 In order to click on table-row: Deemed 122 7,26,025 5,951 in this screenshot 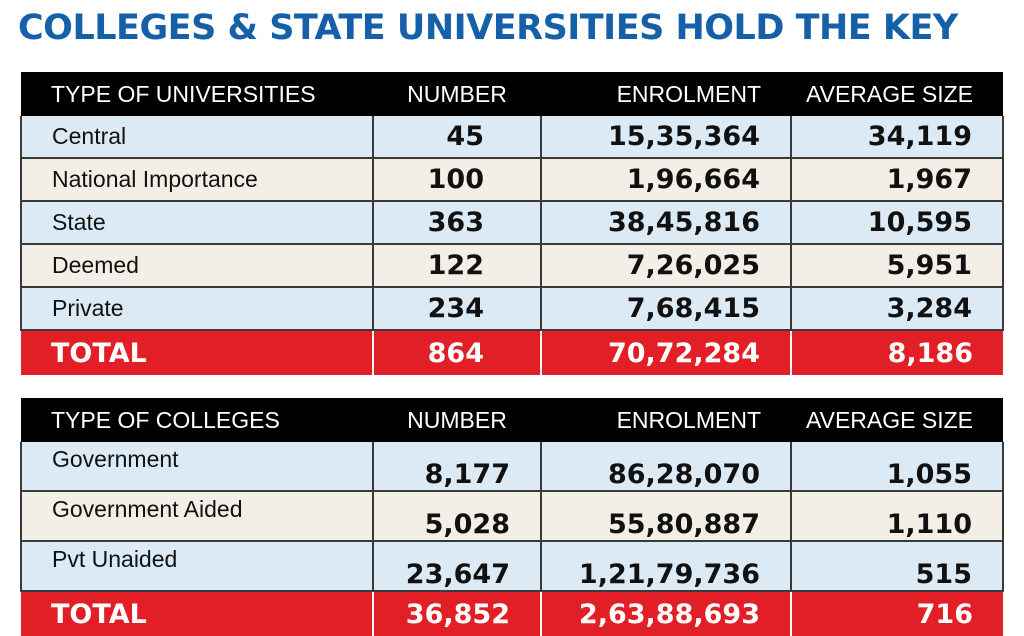, I will do `click(512, 266)`.